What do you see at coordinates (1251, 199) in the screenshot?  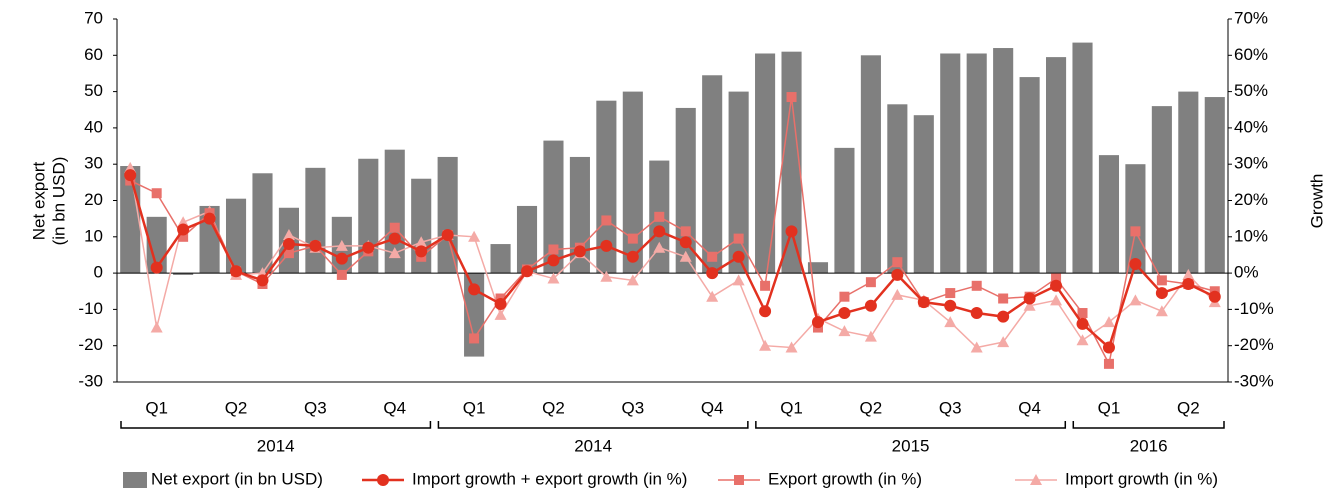 I see `y2-tick-label: 20%` at bounding box center [1251, 199].